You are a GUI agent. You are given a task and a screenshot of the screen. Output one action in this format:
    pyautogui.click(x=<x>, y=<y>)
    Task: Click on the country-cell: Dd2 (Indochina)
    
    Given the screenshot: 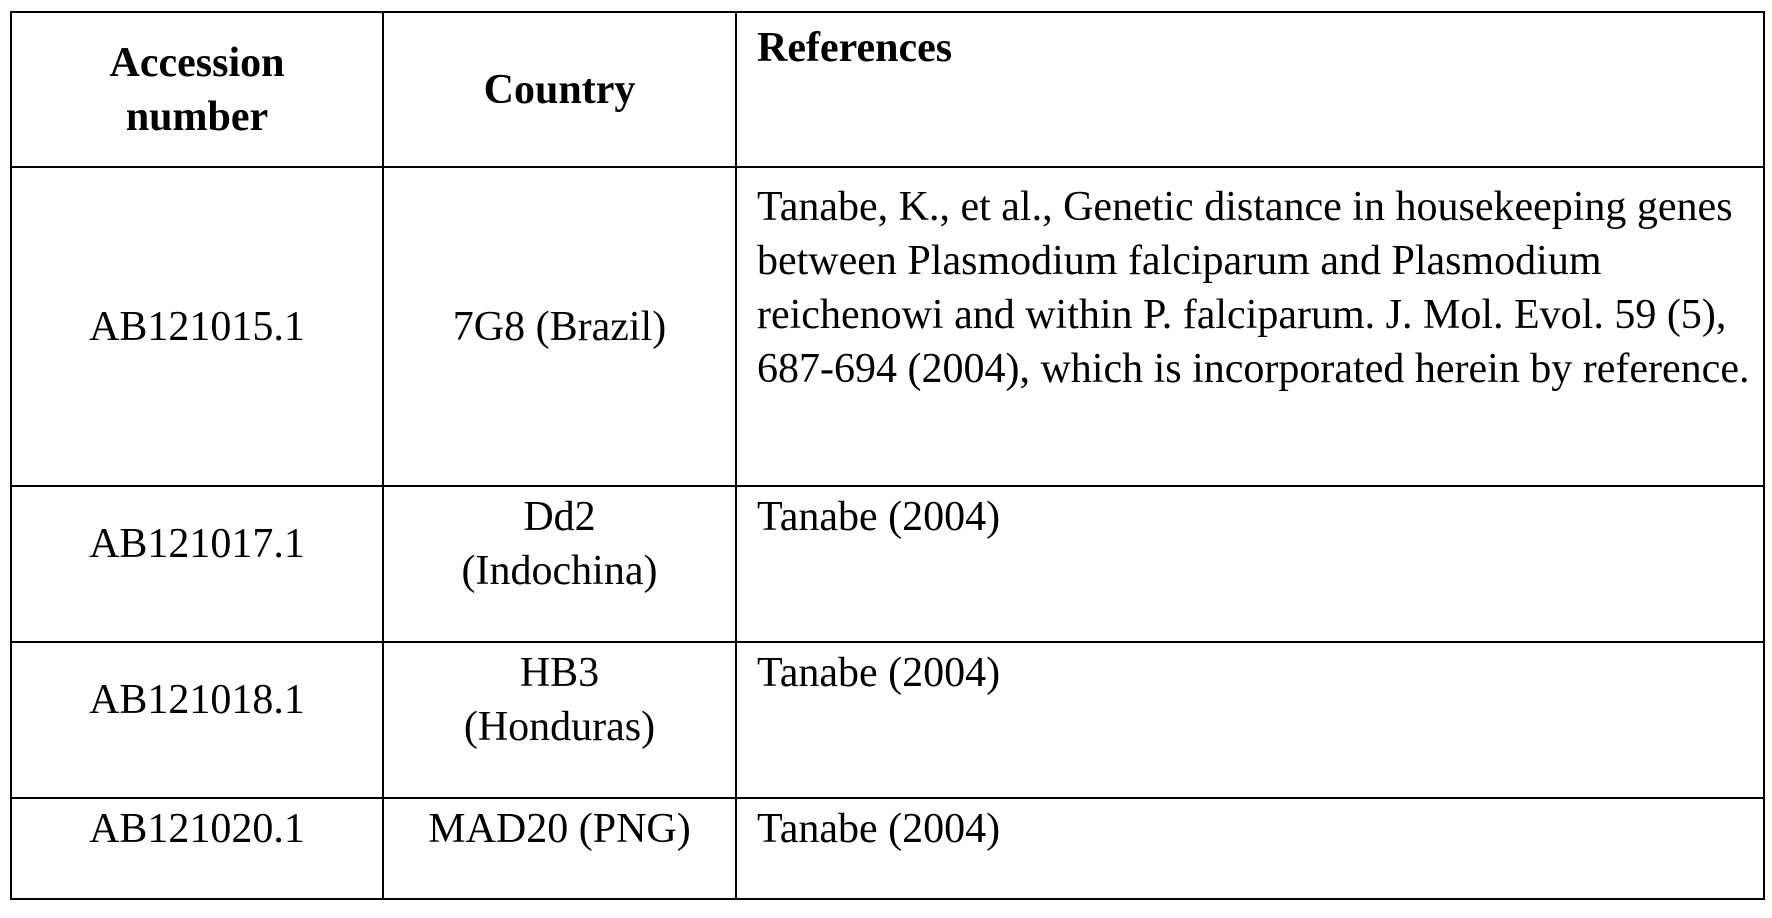 What is the action you would take?
    pyautogui.click(x=559, y=564)
    